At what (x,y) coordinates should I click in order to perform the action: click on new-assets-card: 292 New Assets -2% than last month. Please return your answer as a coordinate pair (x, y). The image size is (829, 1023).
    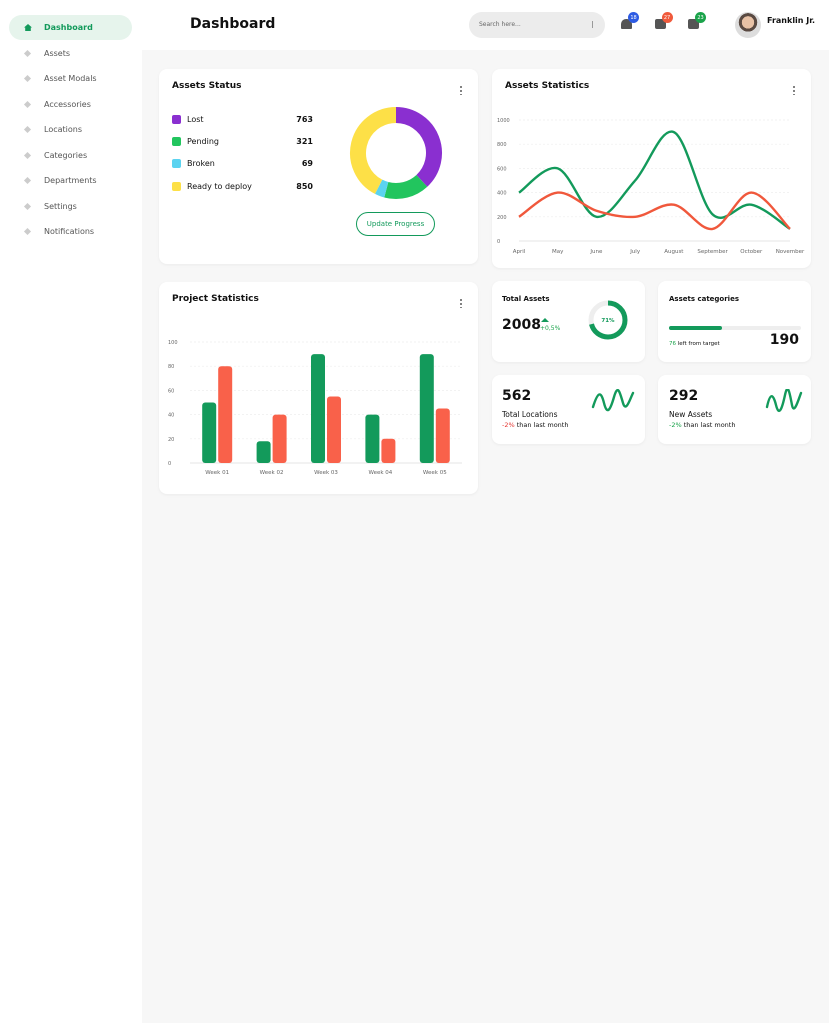
    Looking at the image, I should click on (734, 409).